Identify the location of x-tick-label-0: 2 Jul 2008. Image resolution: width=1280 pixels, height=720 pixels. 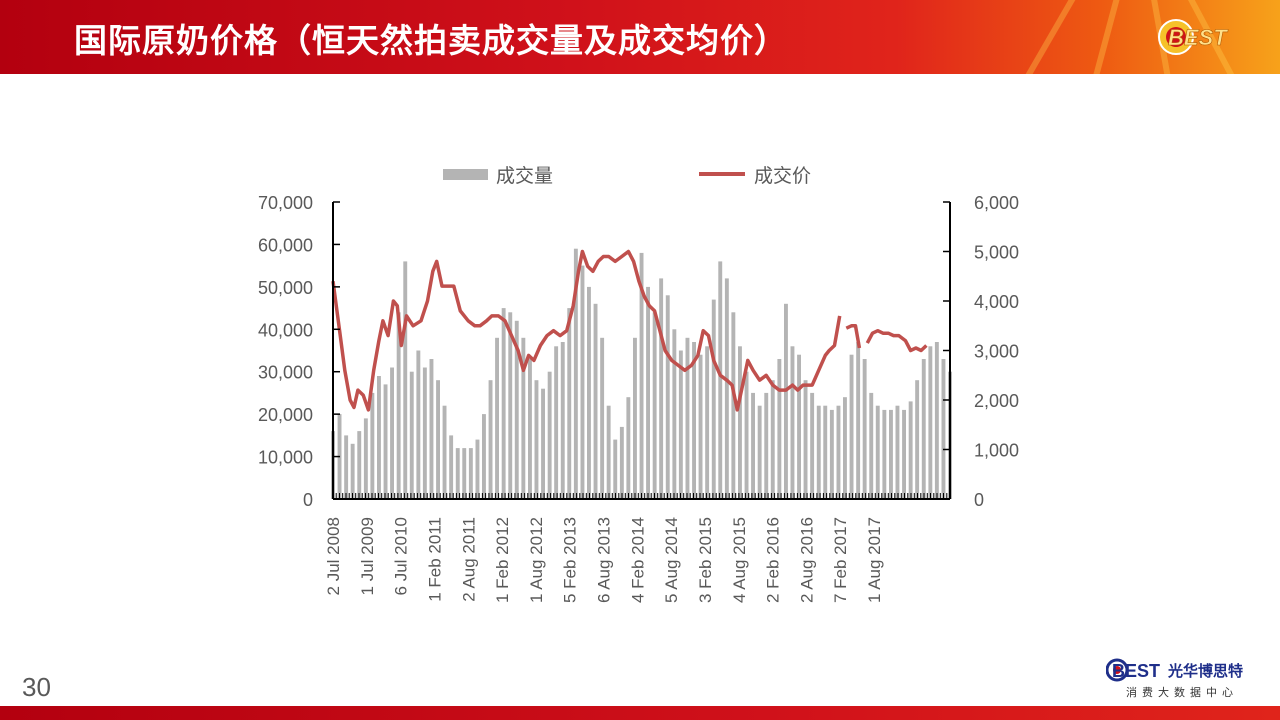
(333, 556).